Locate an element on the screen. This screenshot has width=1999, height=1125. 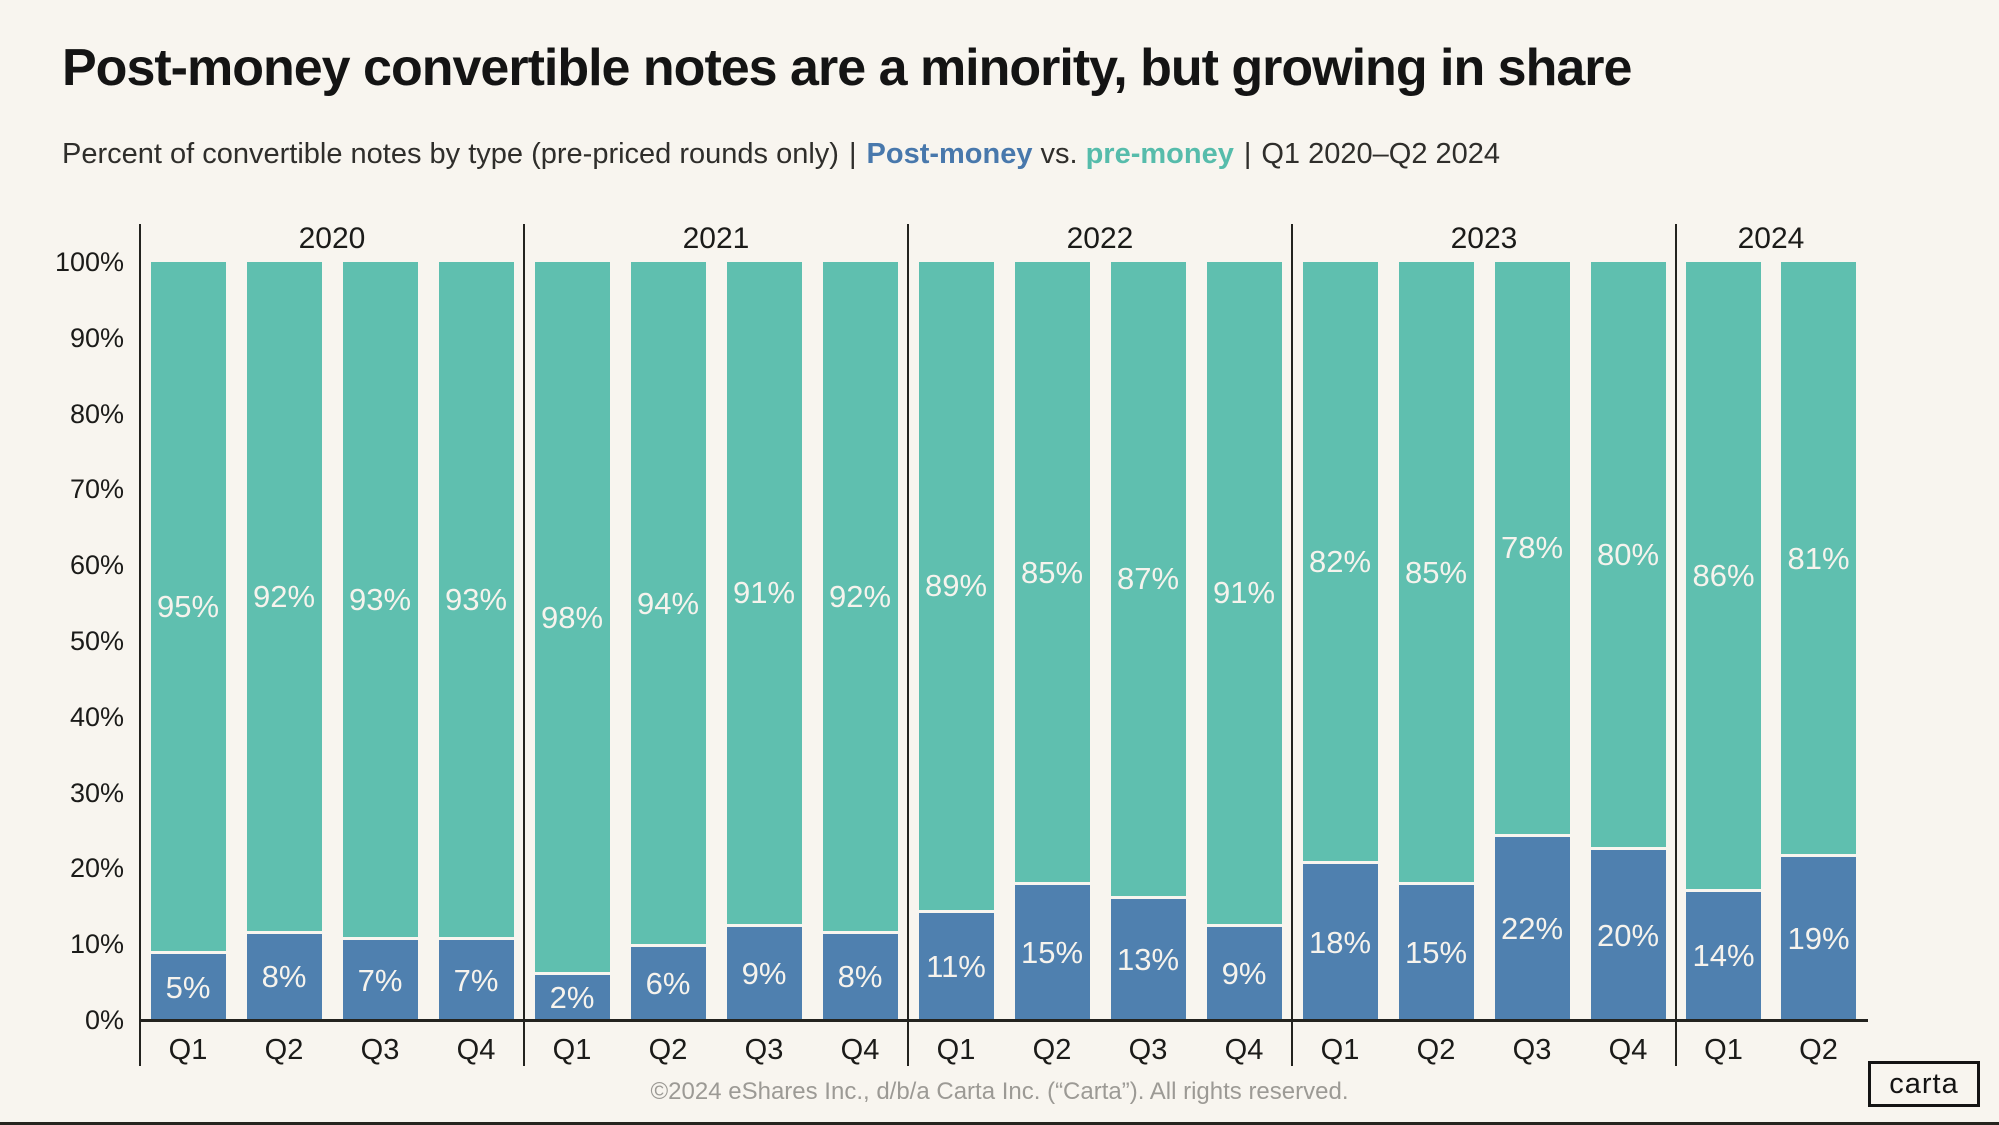
stacked-bar-2021-Q1: 98% 2% is located at coordinates (572, 641).